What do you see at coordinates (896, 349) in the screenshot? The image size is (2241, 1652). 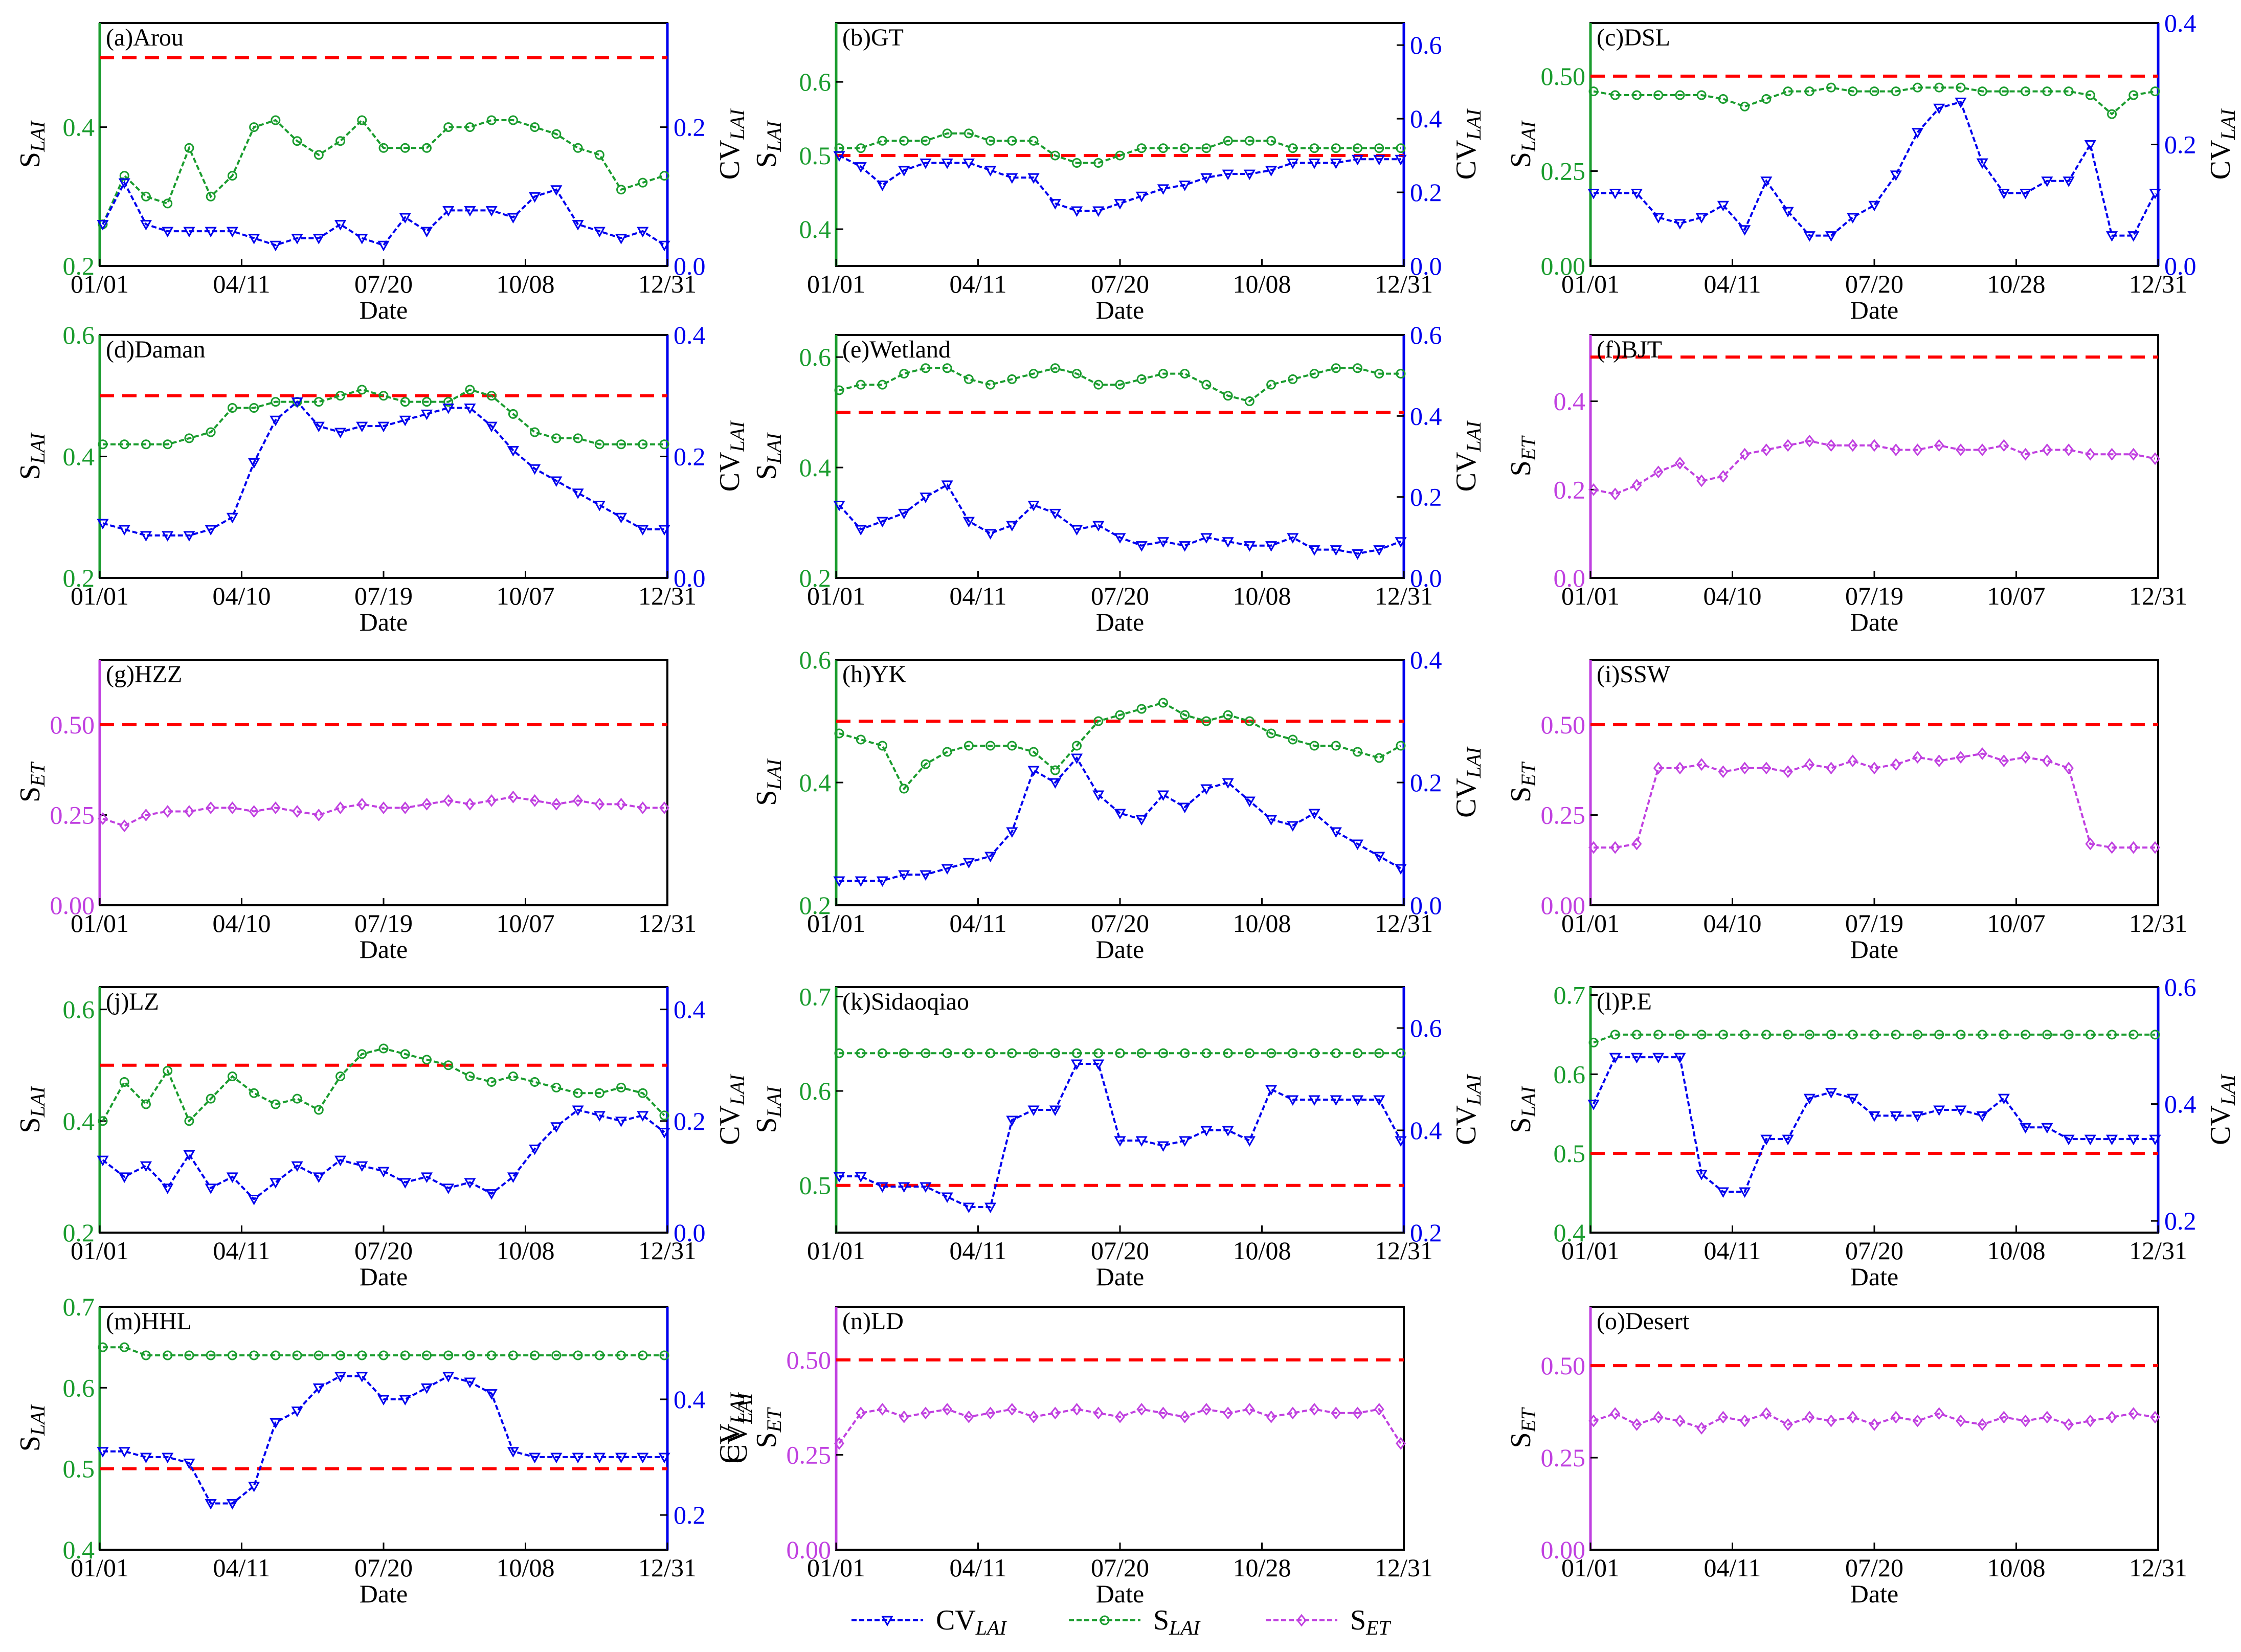 I see `panel-title: (e)Wetland` at bounding box center [896, 349].